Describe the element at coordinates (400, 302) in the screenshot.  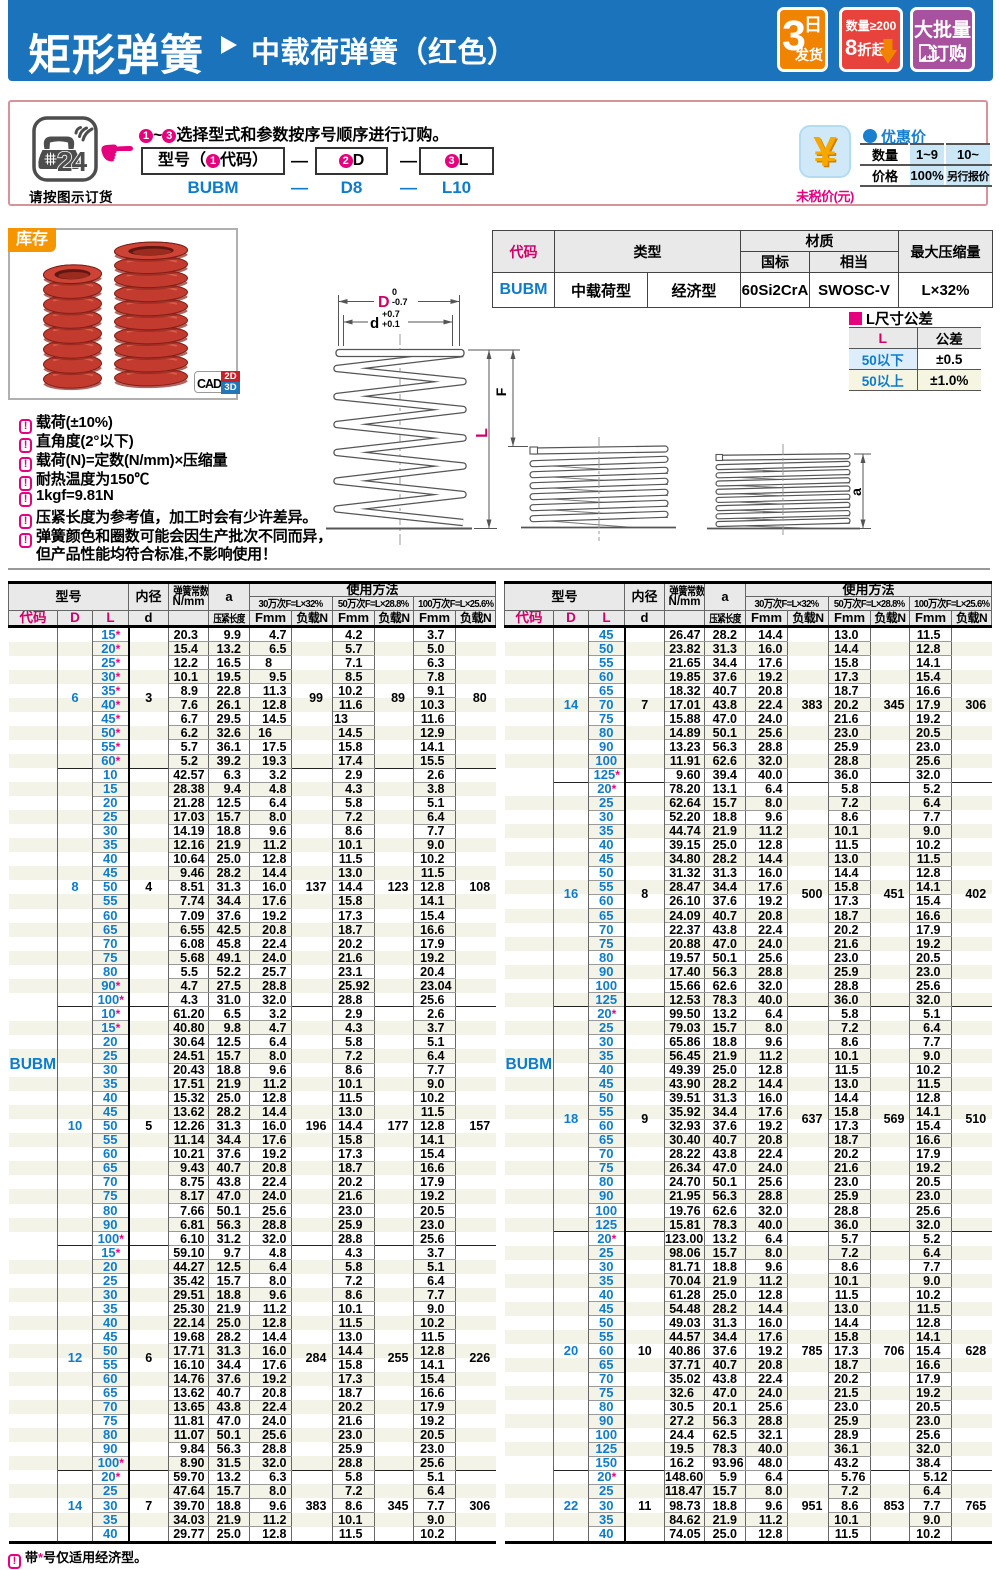
I see `svg-text: -0.7` at that location.